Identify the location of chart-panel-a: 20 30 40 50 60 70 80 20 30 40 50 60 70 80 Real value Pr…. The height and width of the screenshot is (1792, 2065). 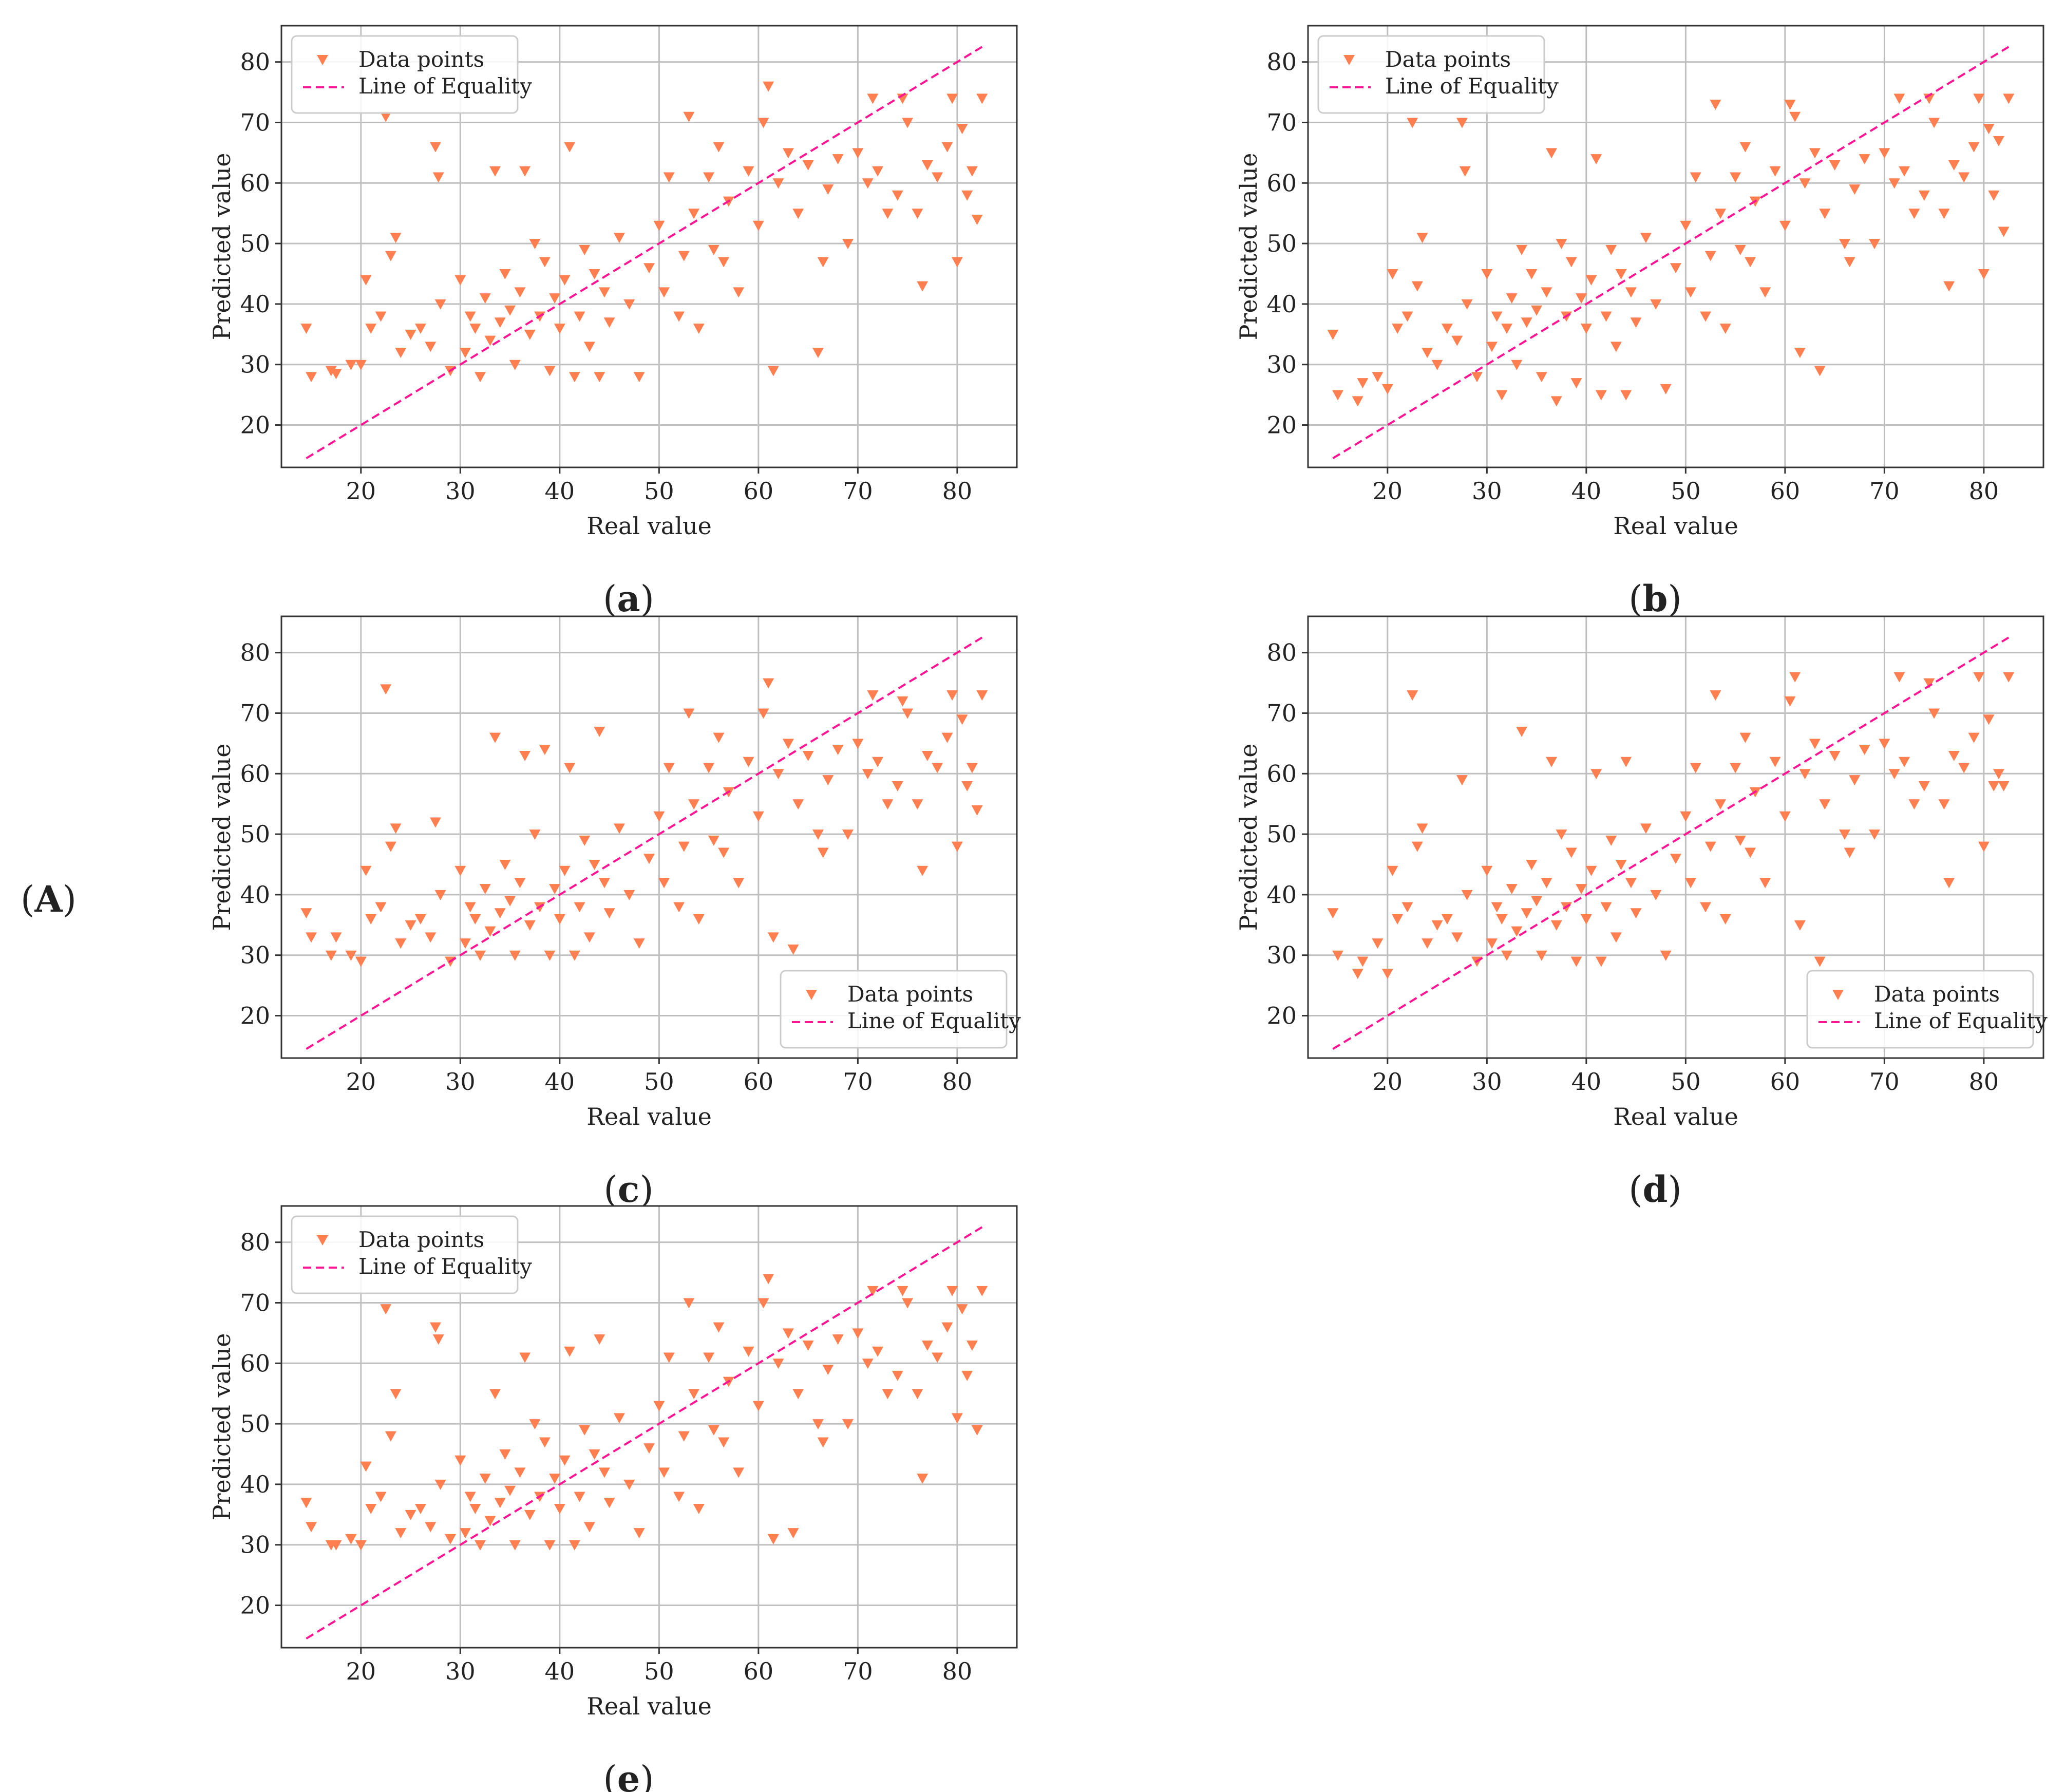
(613, 322).